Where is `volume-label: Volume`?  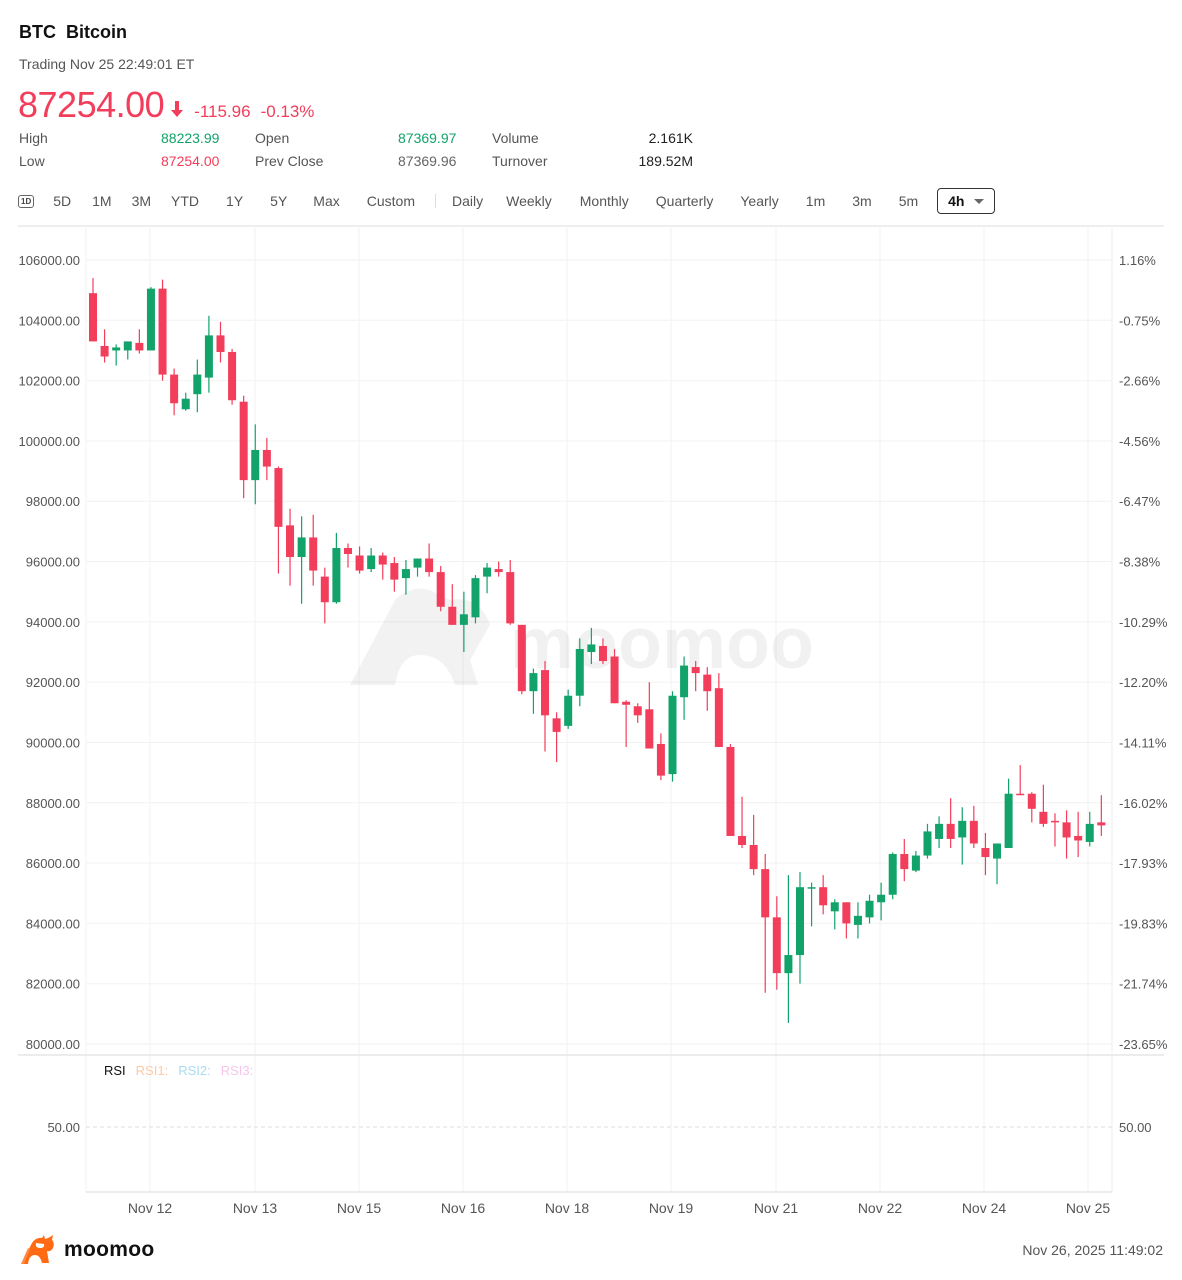 volume-label: Volume is located at coordinates (515, 138).